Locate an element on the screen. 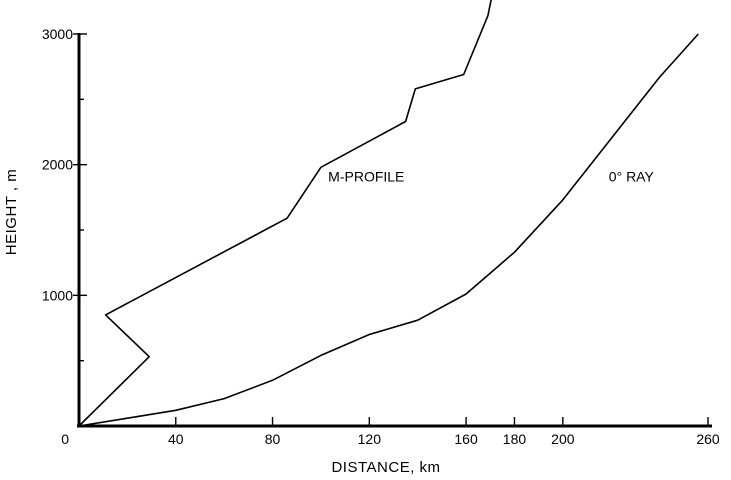 The width and height of the screenshot is (731, 480). annotation-zero-ray: 0° RAY is located at coordinates (632, 177).